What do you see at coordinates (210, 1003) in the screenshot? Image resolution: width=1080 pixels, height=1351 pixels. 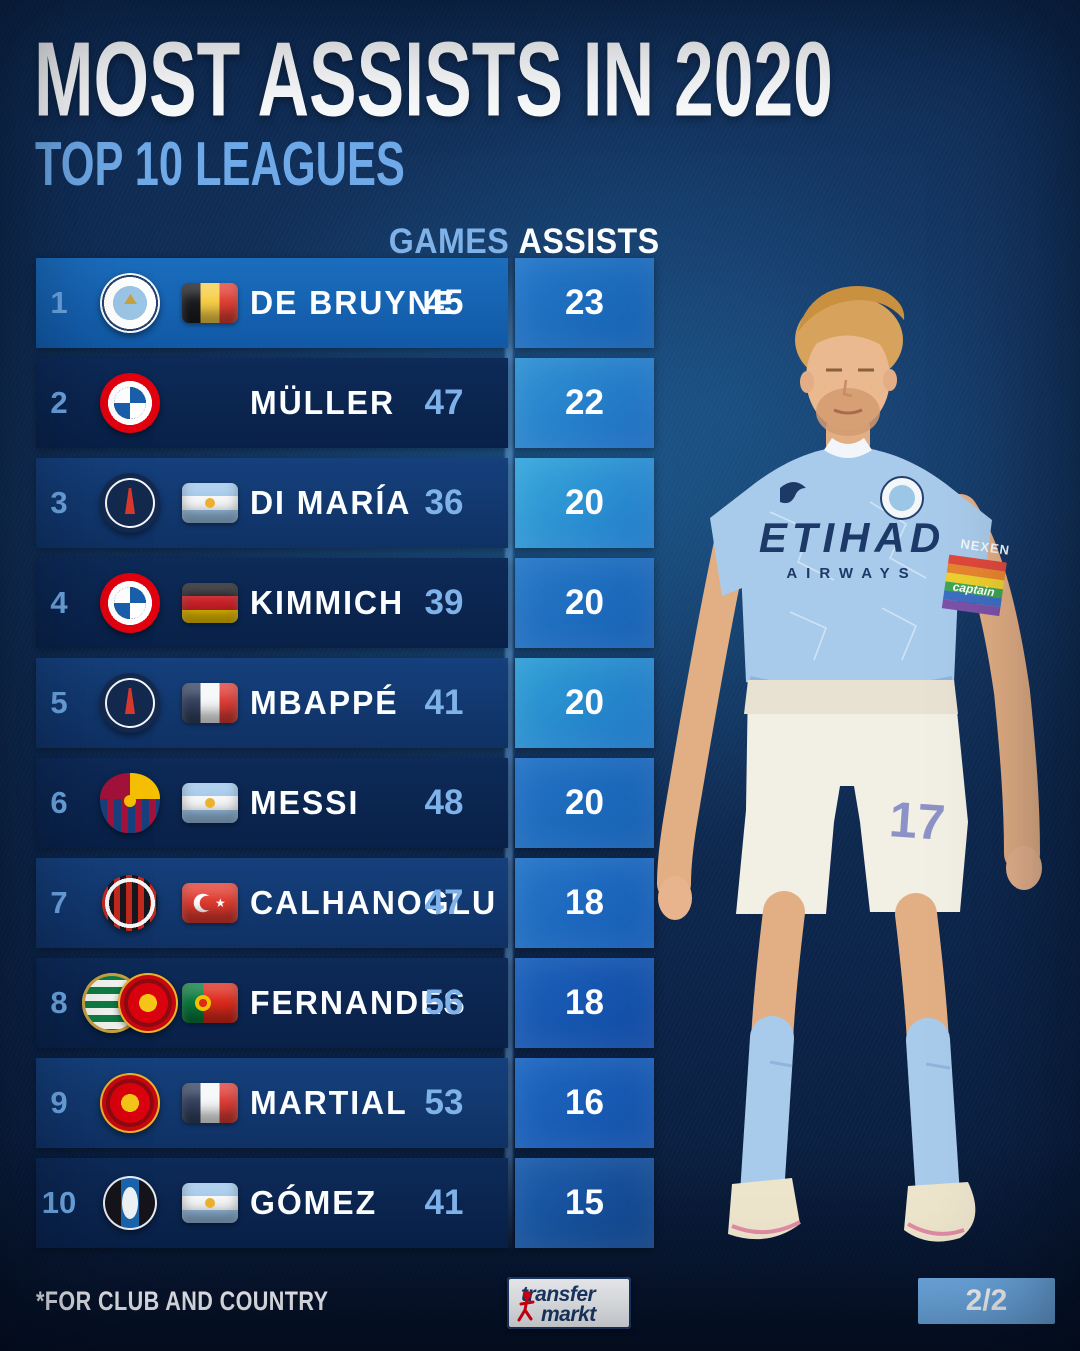 I see `portugal-flag` at bounding box center [210, 1003].